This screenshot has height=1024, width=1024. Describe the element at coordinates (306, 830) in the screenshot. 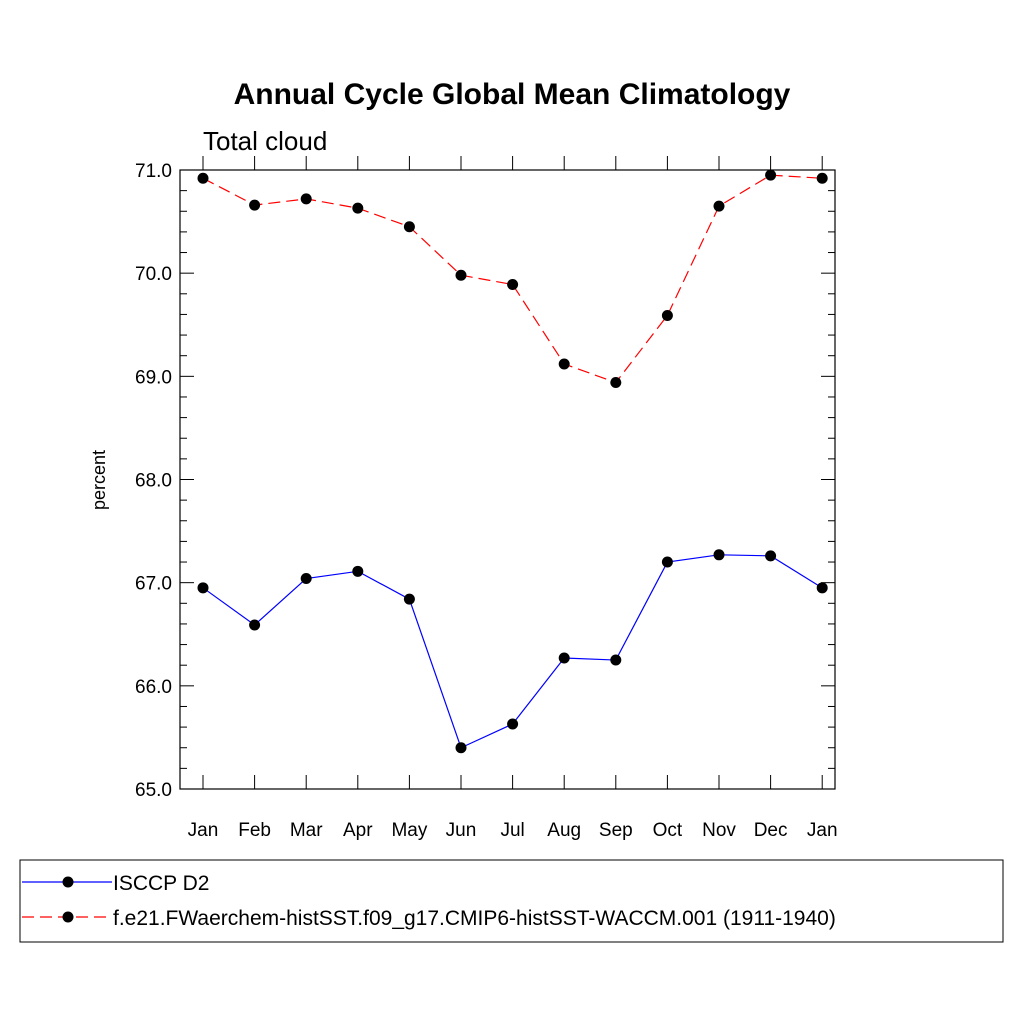

I see `x-tick-label: Mar` at that location.